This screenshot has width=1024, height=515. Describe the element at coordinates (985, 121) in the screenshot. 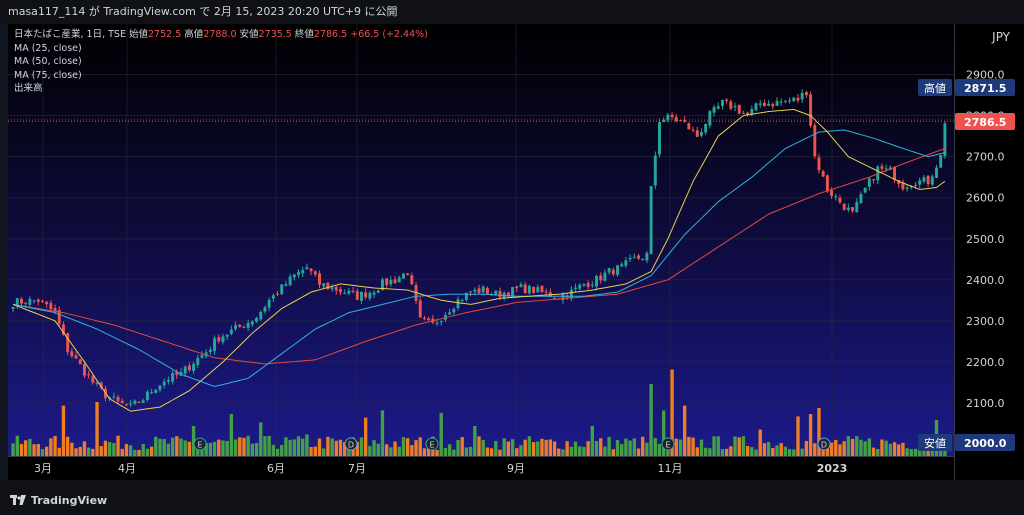

I see `price-label-box` at that location.